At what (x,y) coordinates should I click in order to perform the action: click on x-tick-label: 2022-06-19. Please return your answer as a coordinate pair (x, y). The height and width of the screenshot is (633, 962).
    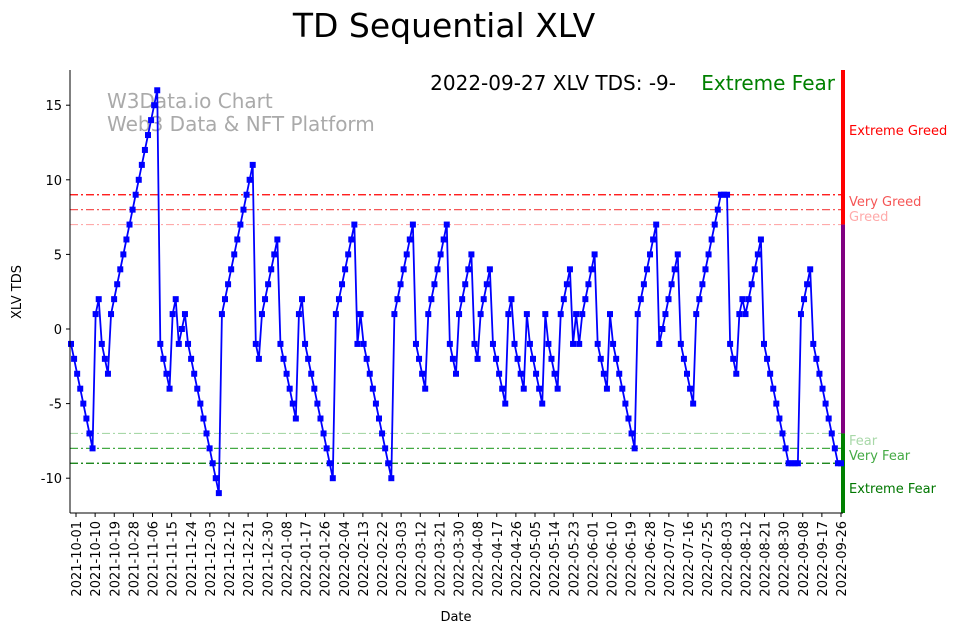
    Looking at the image, I should click on (632, 559).